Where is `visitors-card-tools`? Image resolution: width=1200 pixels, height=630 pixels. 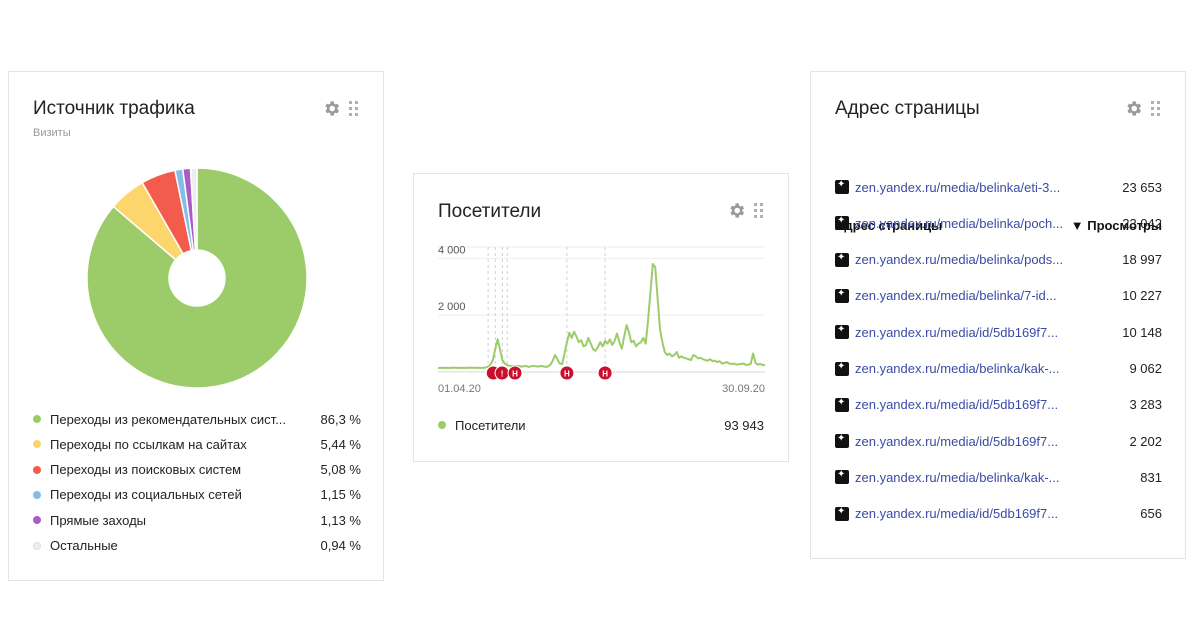 visitors-card-tools is located at coordinates (745, 210).